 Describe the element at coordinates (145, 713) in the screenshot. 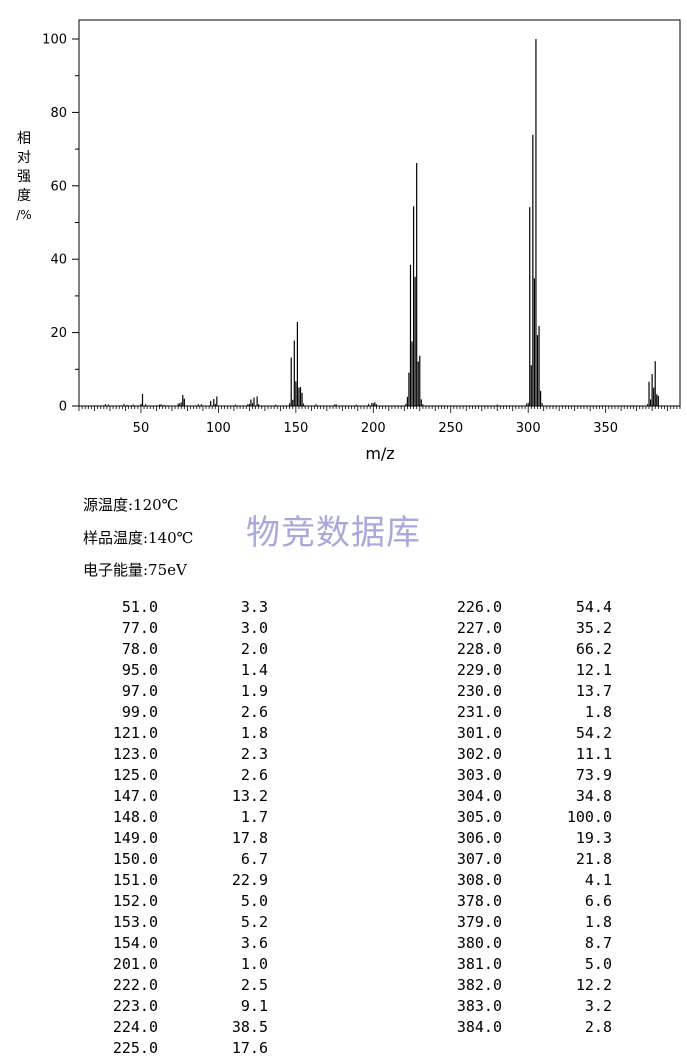

I see `peak-row: 99.0 2.6` at that location.